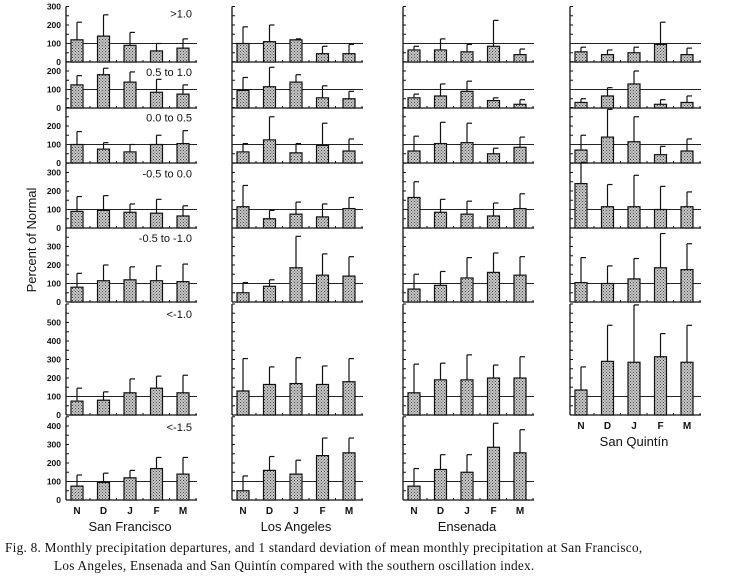 The image size is (746, 586). Describe the element at coordinates (635, 376) in the screenshot. I see `panel: N D J F M San Quintín` at that location.